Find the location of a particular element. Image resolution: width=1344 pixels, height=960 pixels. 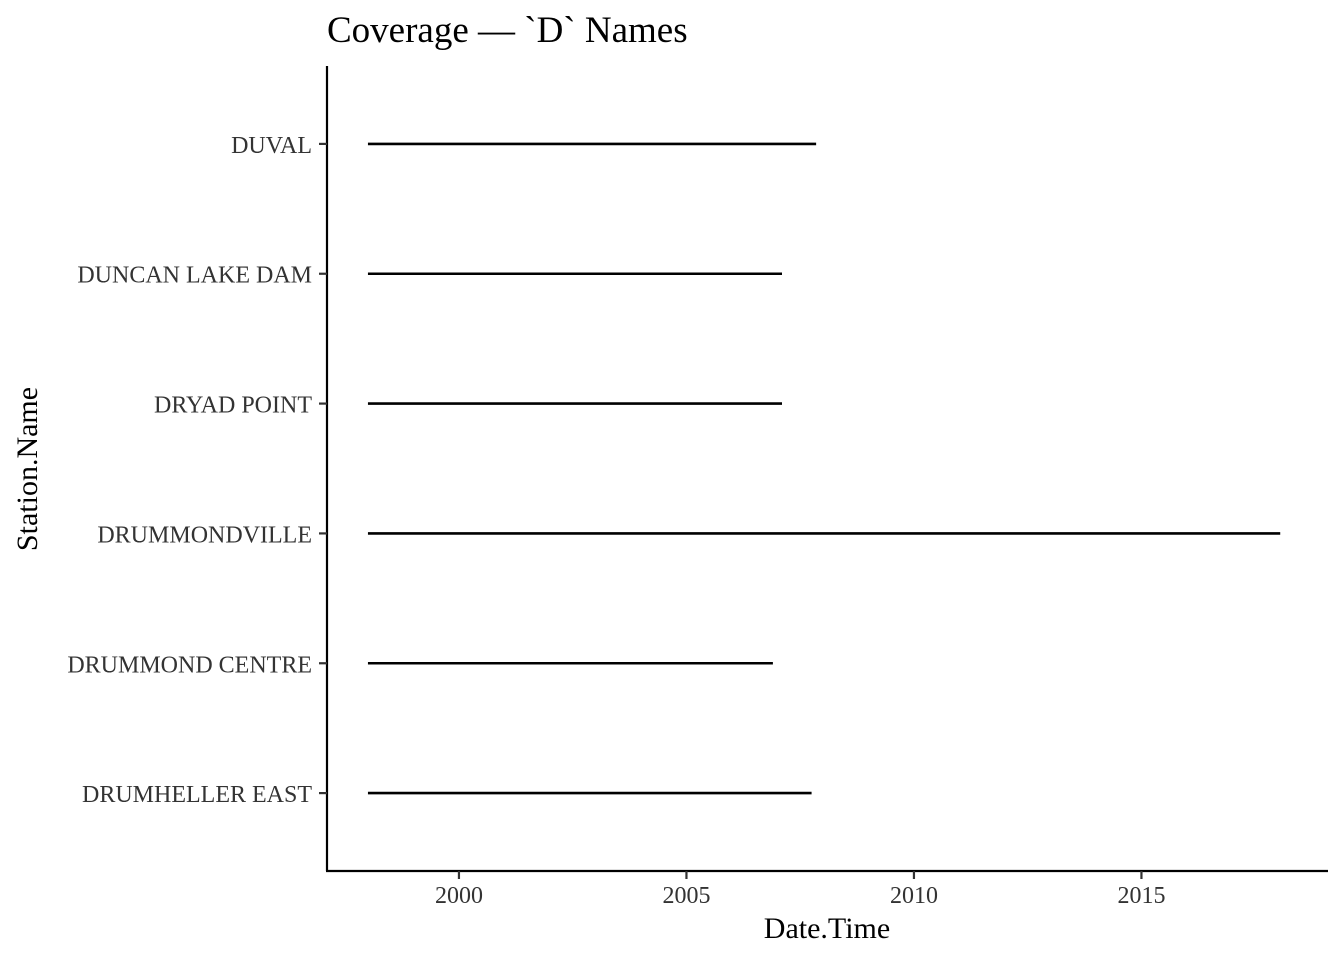

y-tick-label-drummondville: DRUMMONDVILLE is located at coordinates (204, 535).